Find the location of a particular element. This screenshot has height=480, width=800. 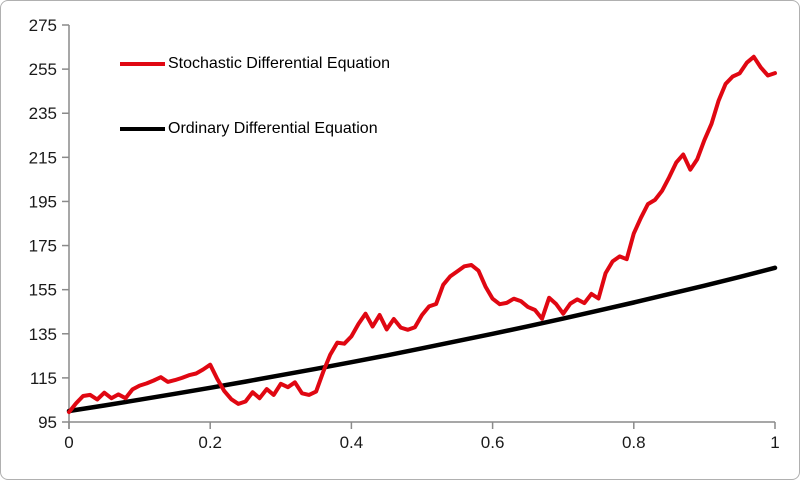

y-tick-label: 235 is located at coordinates (43, 113).